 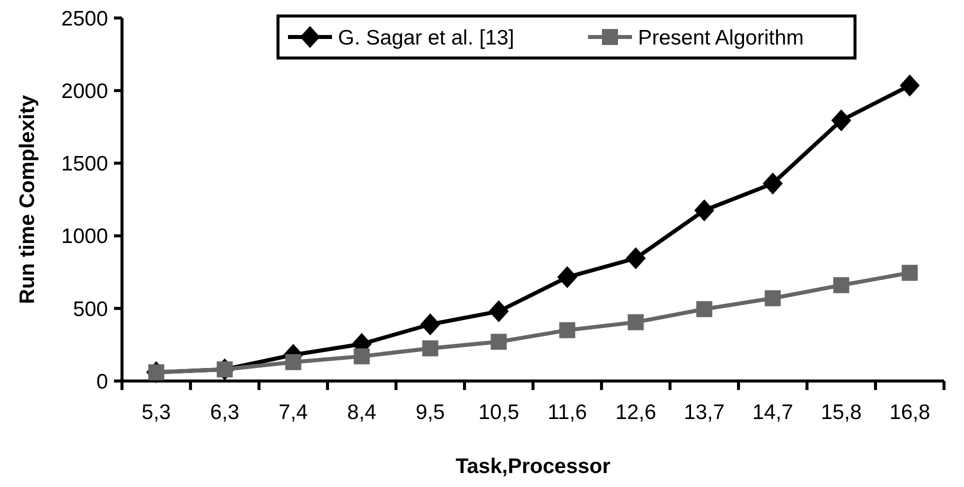 What do you see at coordinates (225, 412) in the screenshot?
I see `x-tick-label: 6,3` at bounding box center [225, 412].